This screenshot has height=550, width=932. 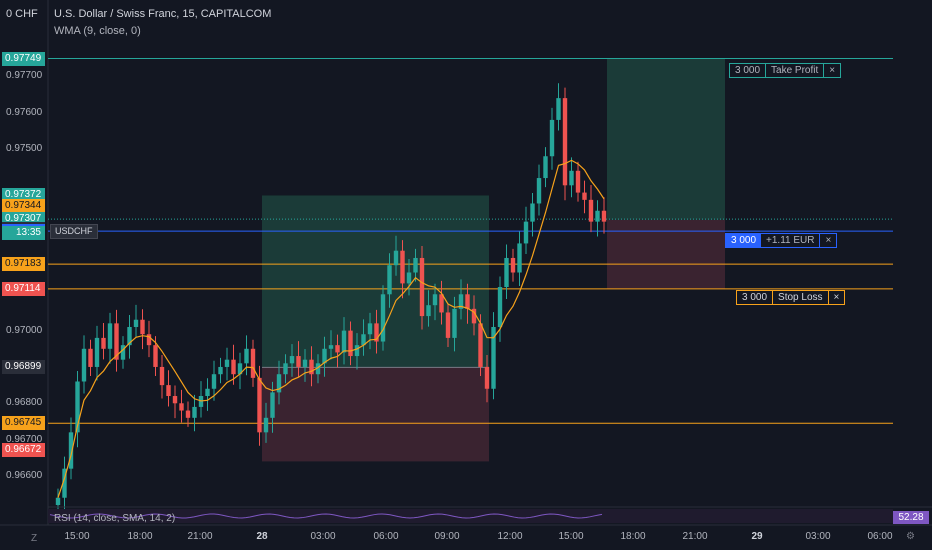 I want to click on price-tick: 0.97500, so click(x=24, y=148).